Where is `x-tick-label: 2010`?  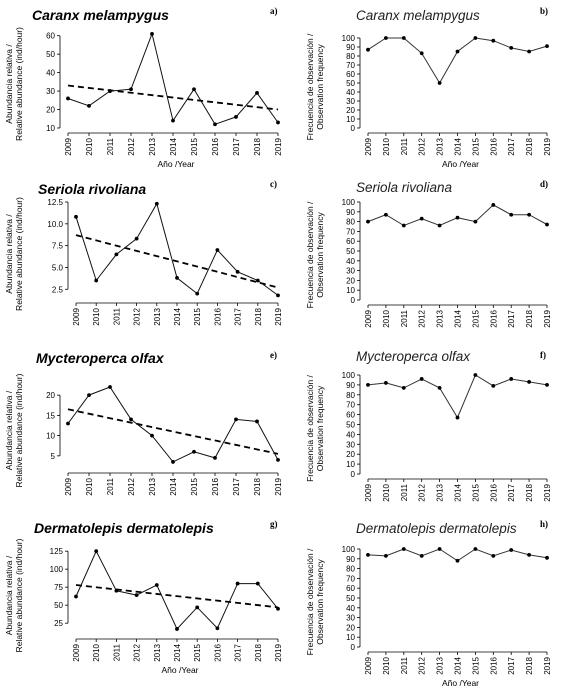 x-tick-label: 2010 is located at coordinates (386, 146).